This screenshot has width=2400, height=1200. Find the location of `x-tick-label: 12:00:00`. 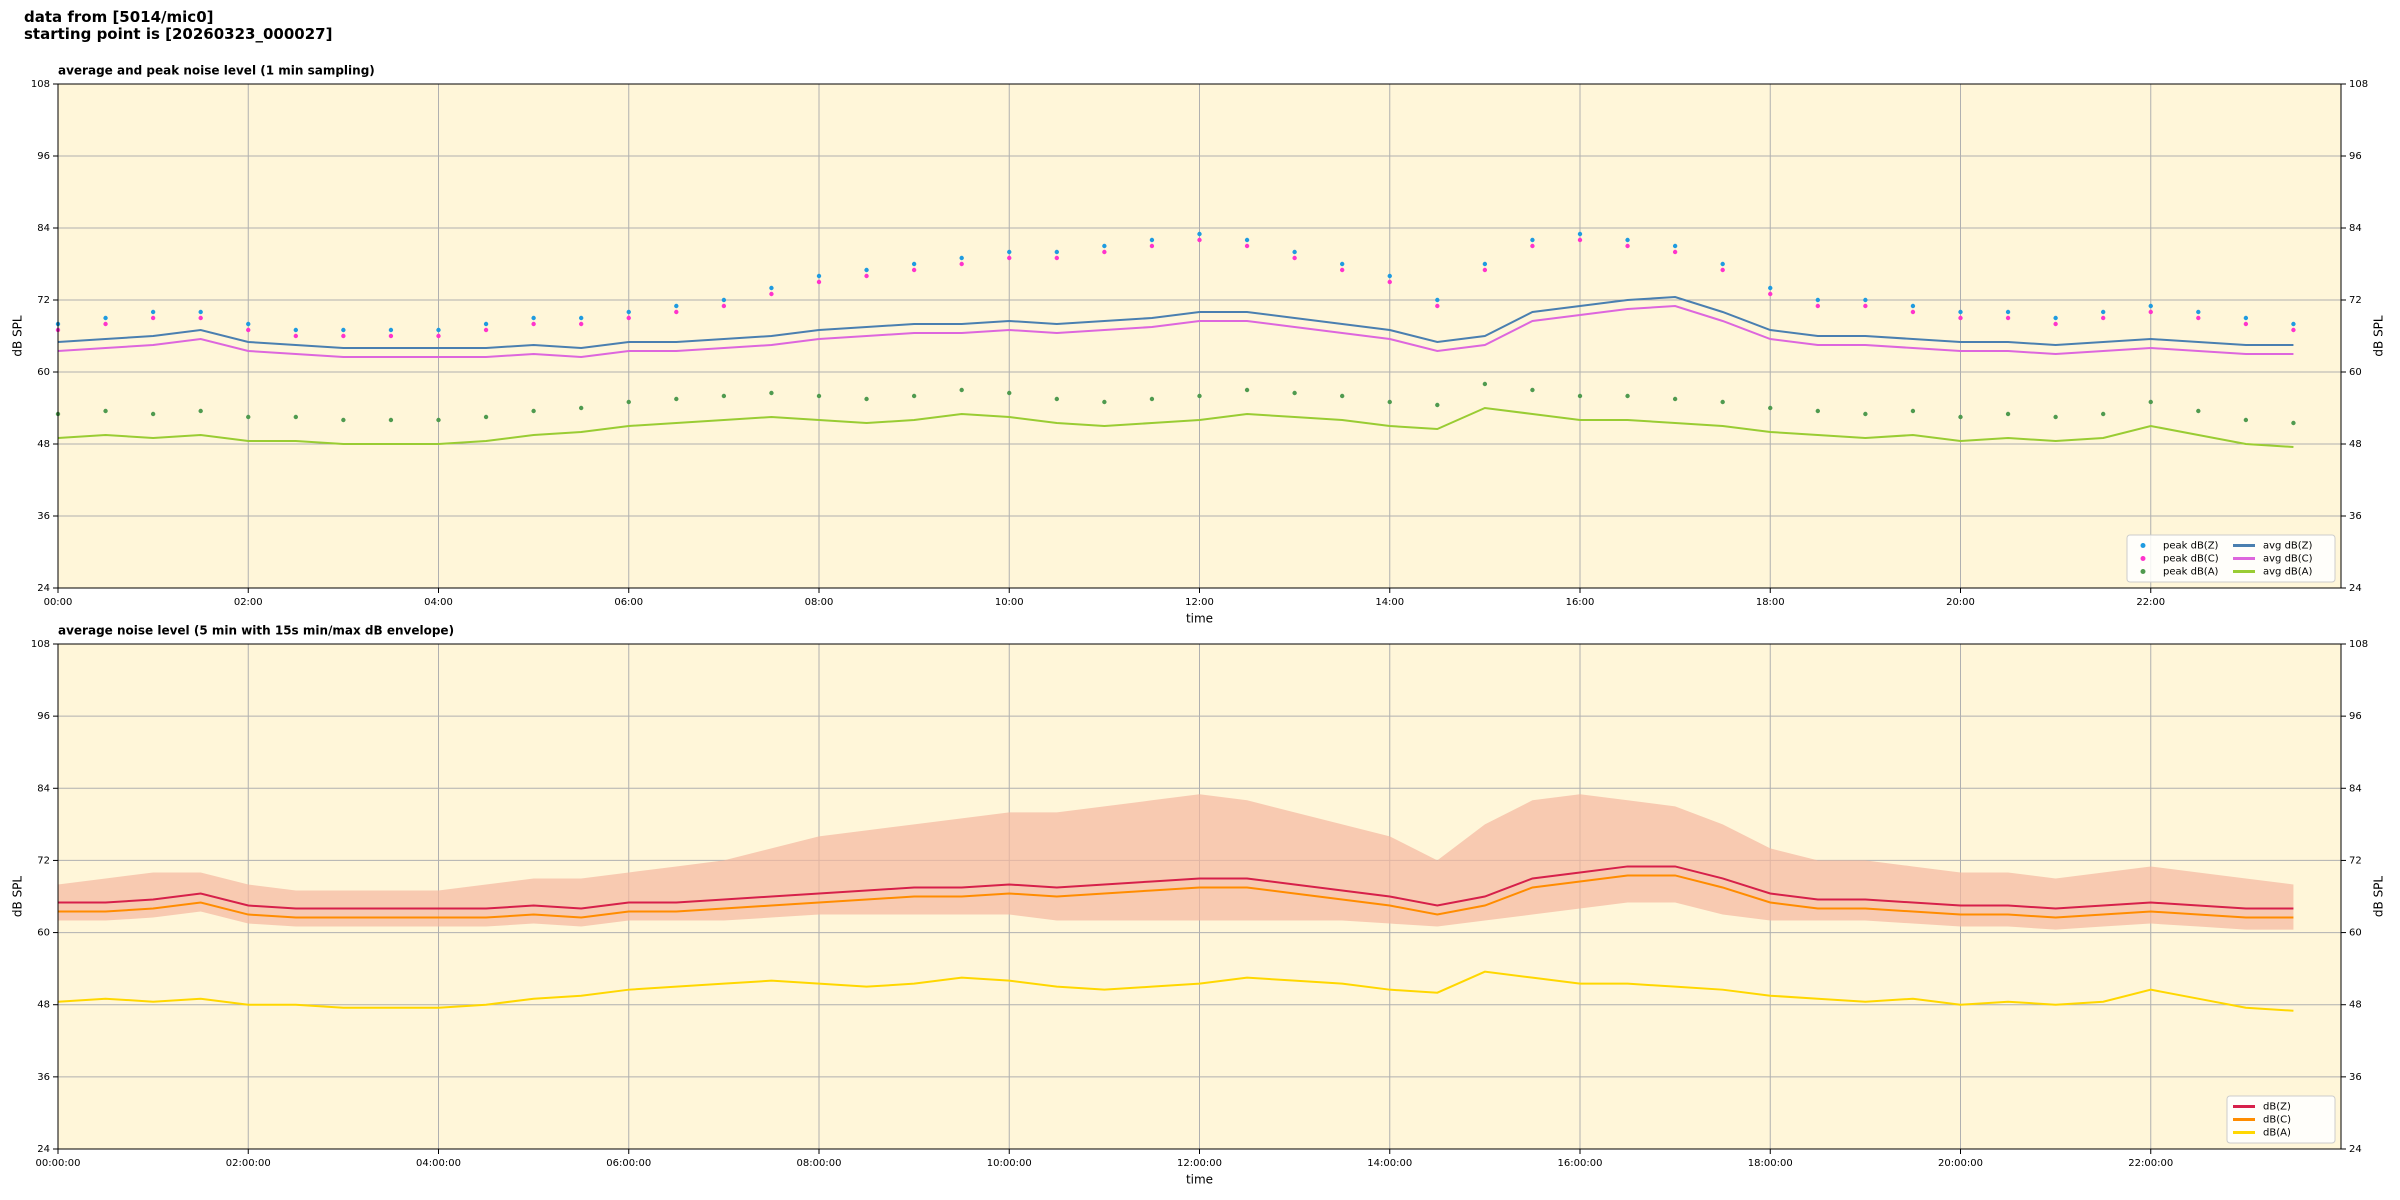

x-tick-label: 12:00:00 is located at coordinates (1199, 1163).